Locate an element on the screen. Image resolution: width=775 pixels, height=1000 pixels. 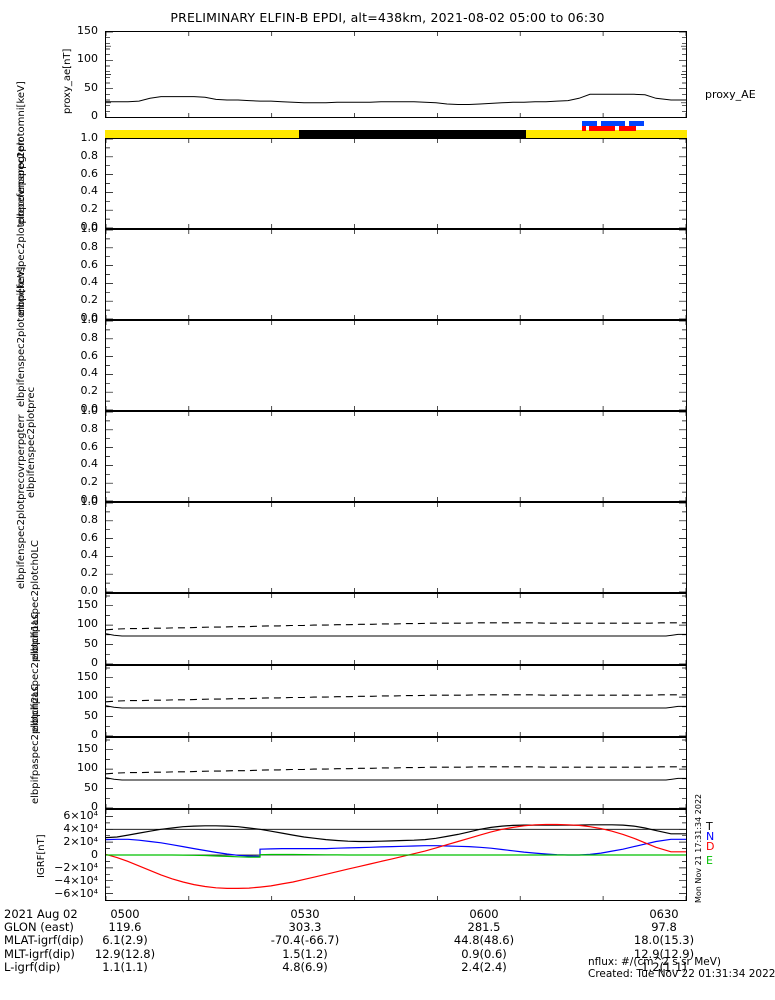
ytick-ch2LC-0: 0 is located at coordinates (94, 806).